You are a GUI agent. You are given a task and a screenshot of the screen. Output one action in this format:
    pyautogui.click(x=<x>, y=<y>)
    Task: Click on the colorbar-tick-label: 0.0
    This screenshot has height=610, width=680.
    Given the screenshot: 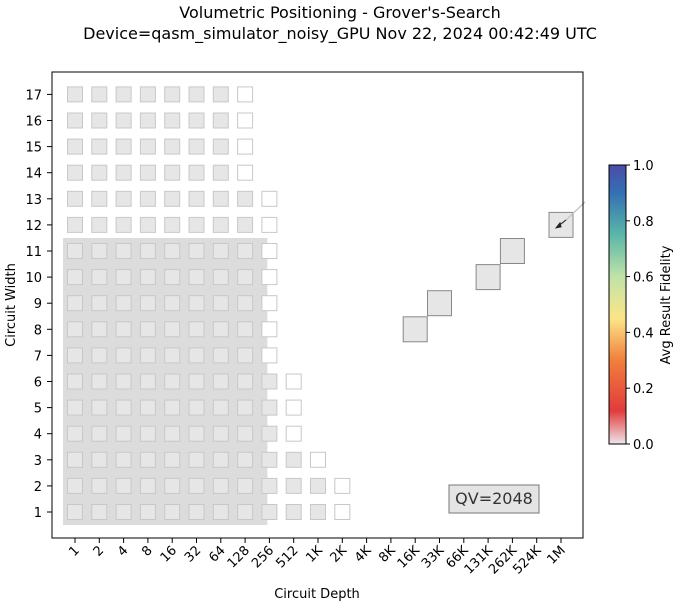 What is the action you would take?
    pyautogui.click(x=643, y=445)
    